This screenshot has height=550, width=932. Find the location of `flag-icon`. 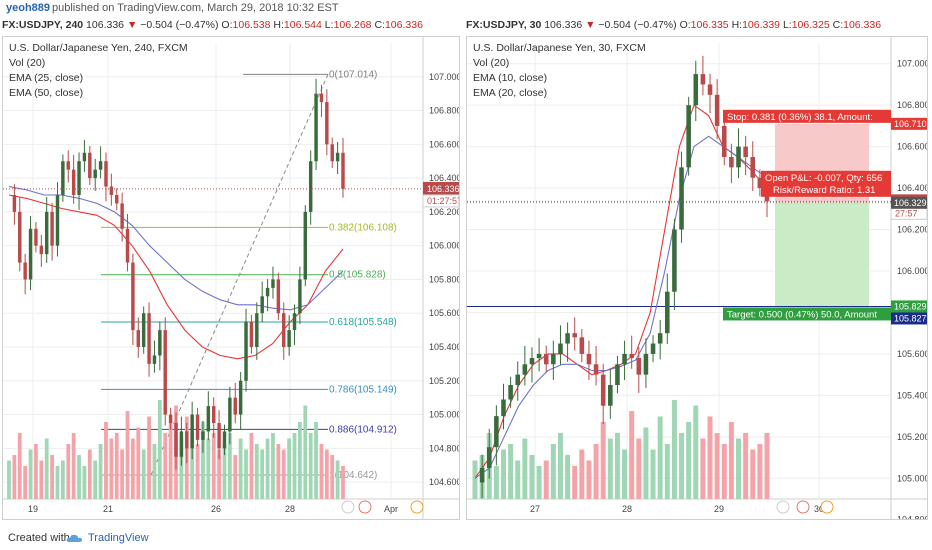

flag-icon is located at coordinates (783, 507).